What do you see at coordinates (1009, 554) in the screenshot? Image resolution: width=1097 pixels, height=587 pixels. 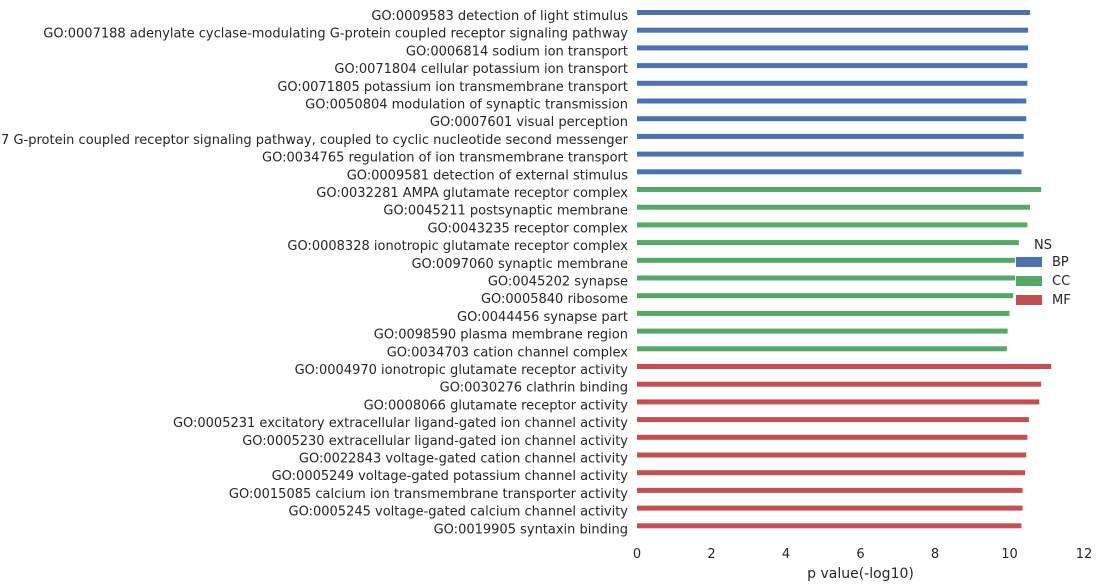 I see `x-tick-label: 10` at bounding box center [1009, 554].